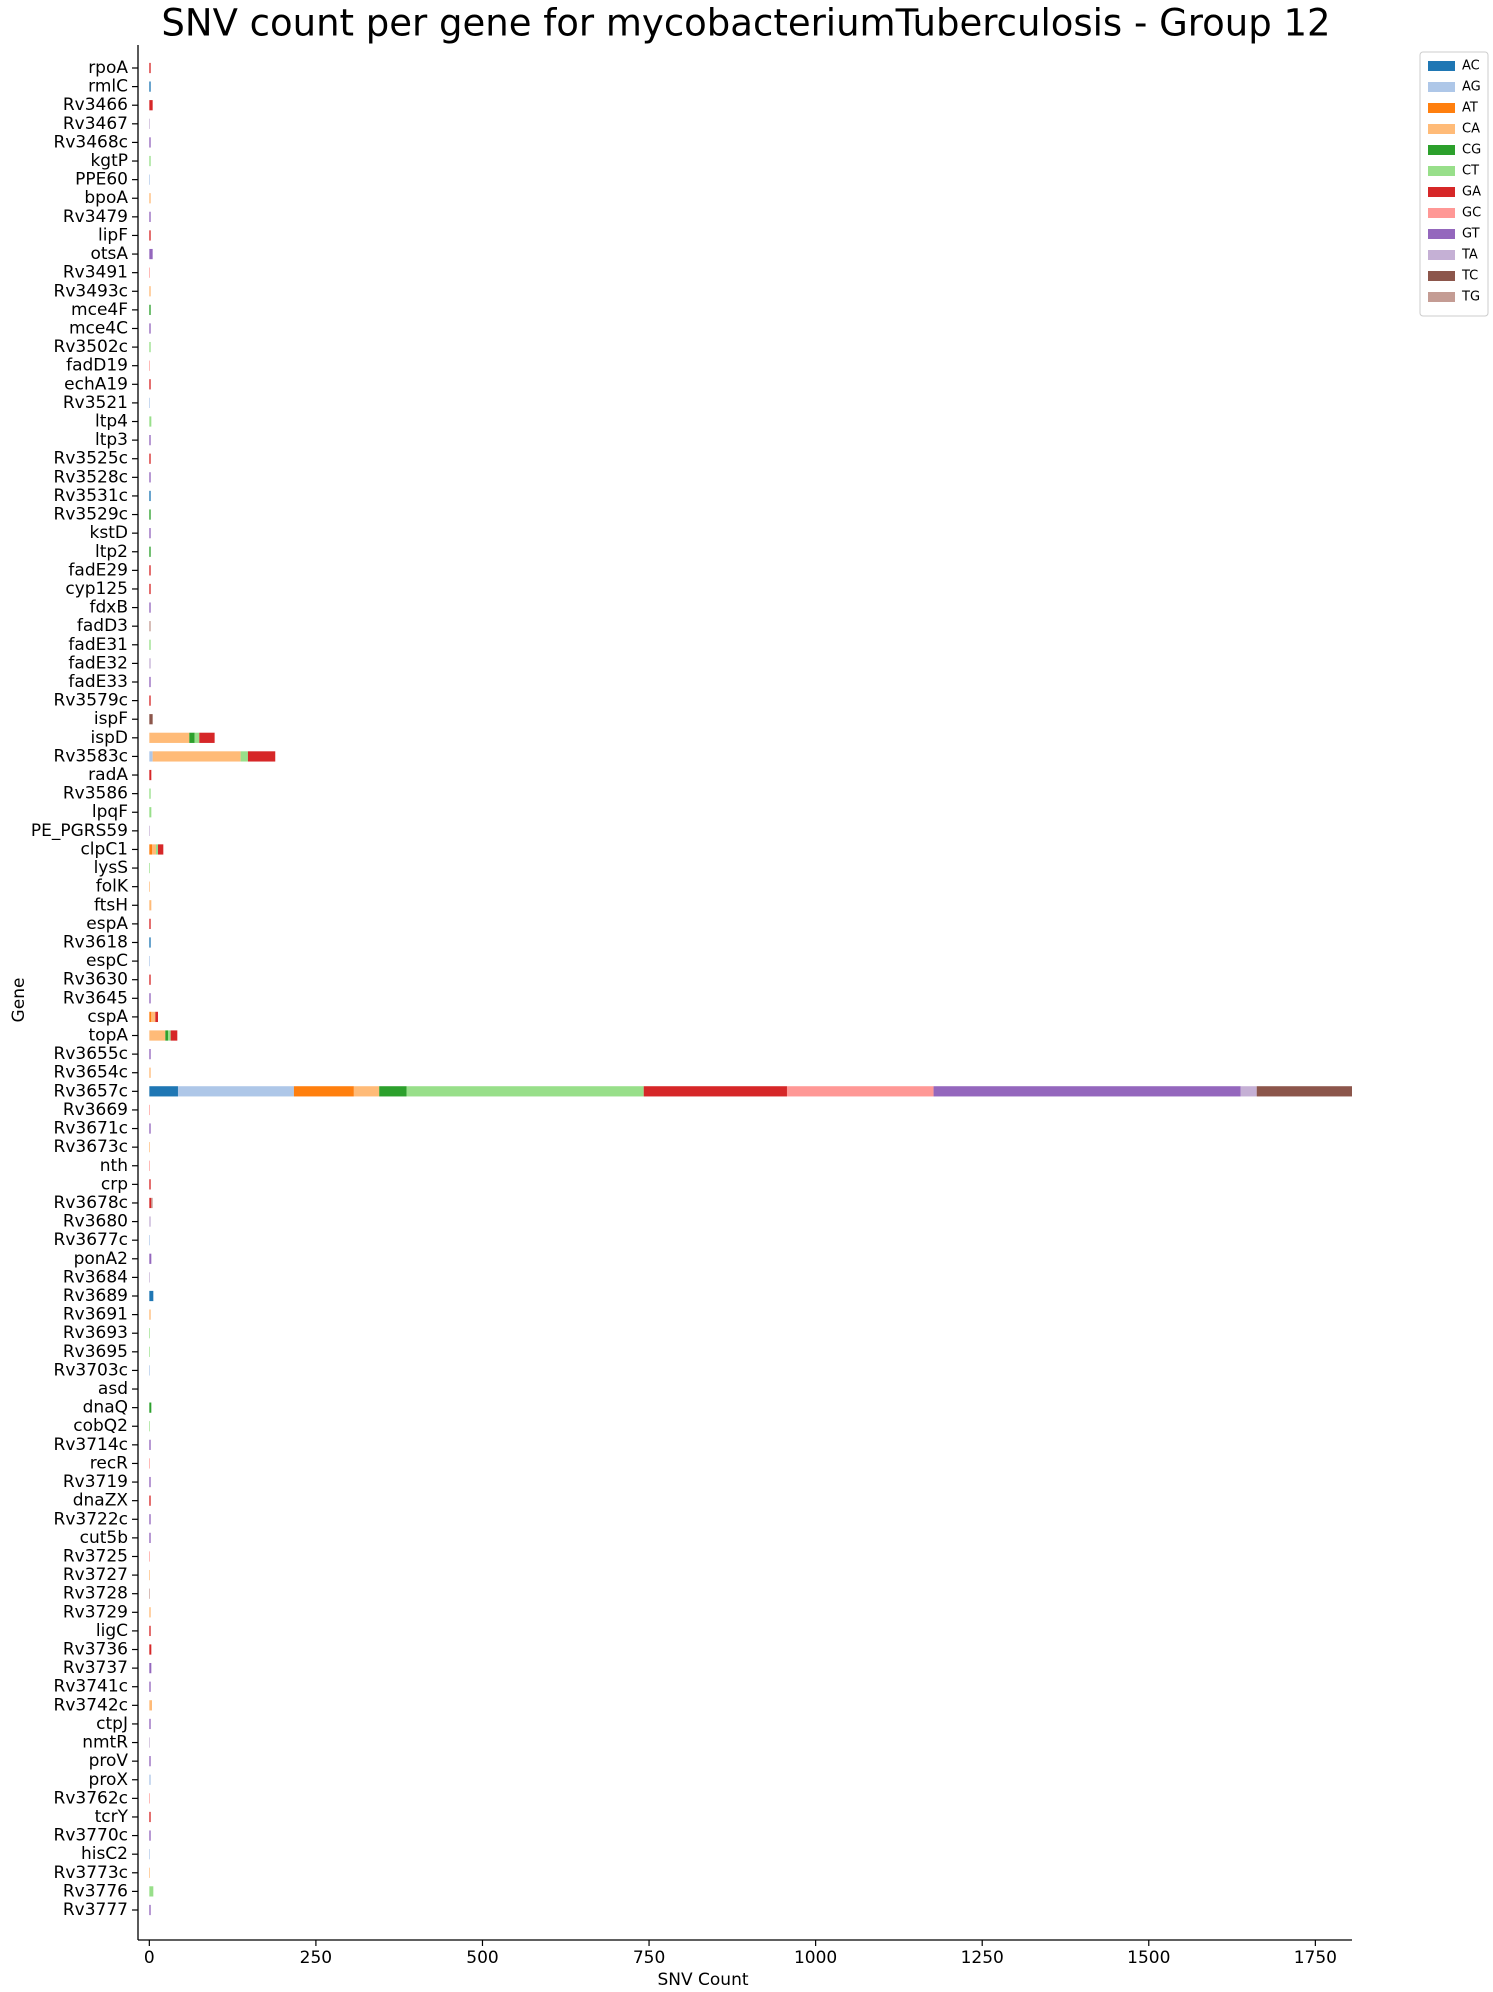 Image resolution: width=1493 pixels, height=1992 pixels. I want to click on legend-label: TA, so click(1469, 255).